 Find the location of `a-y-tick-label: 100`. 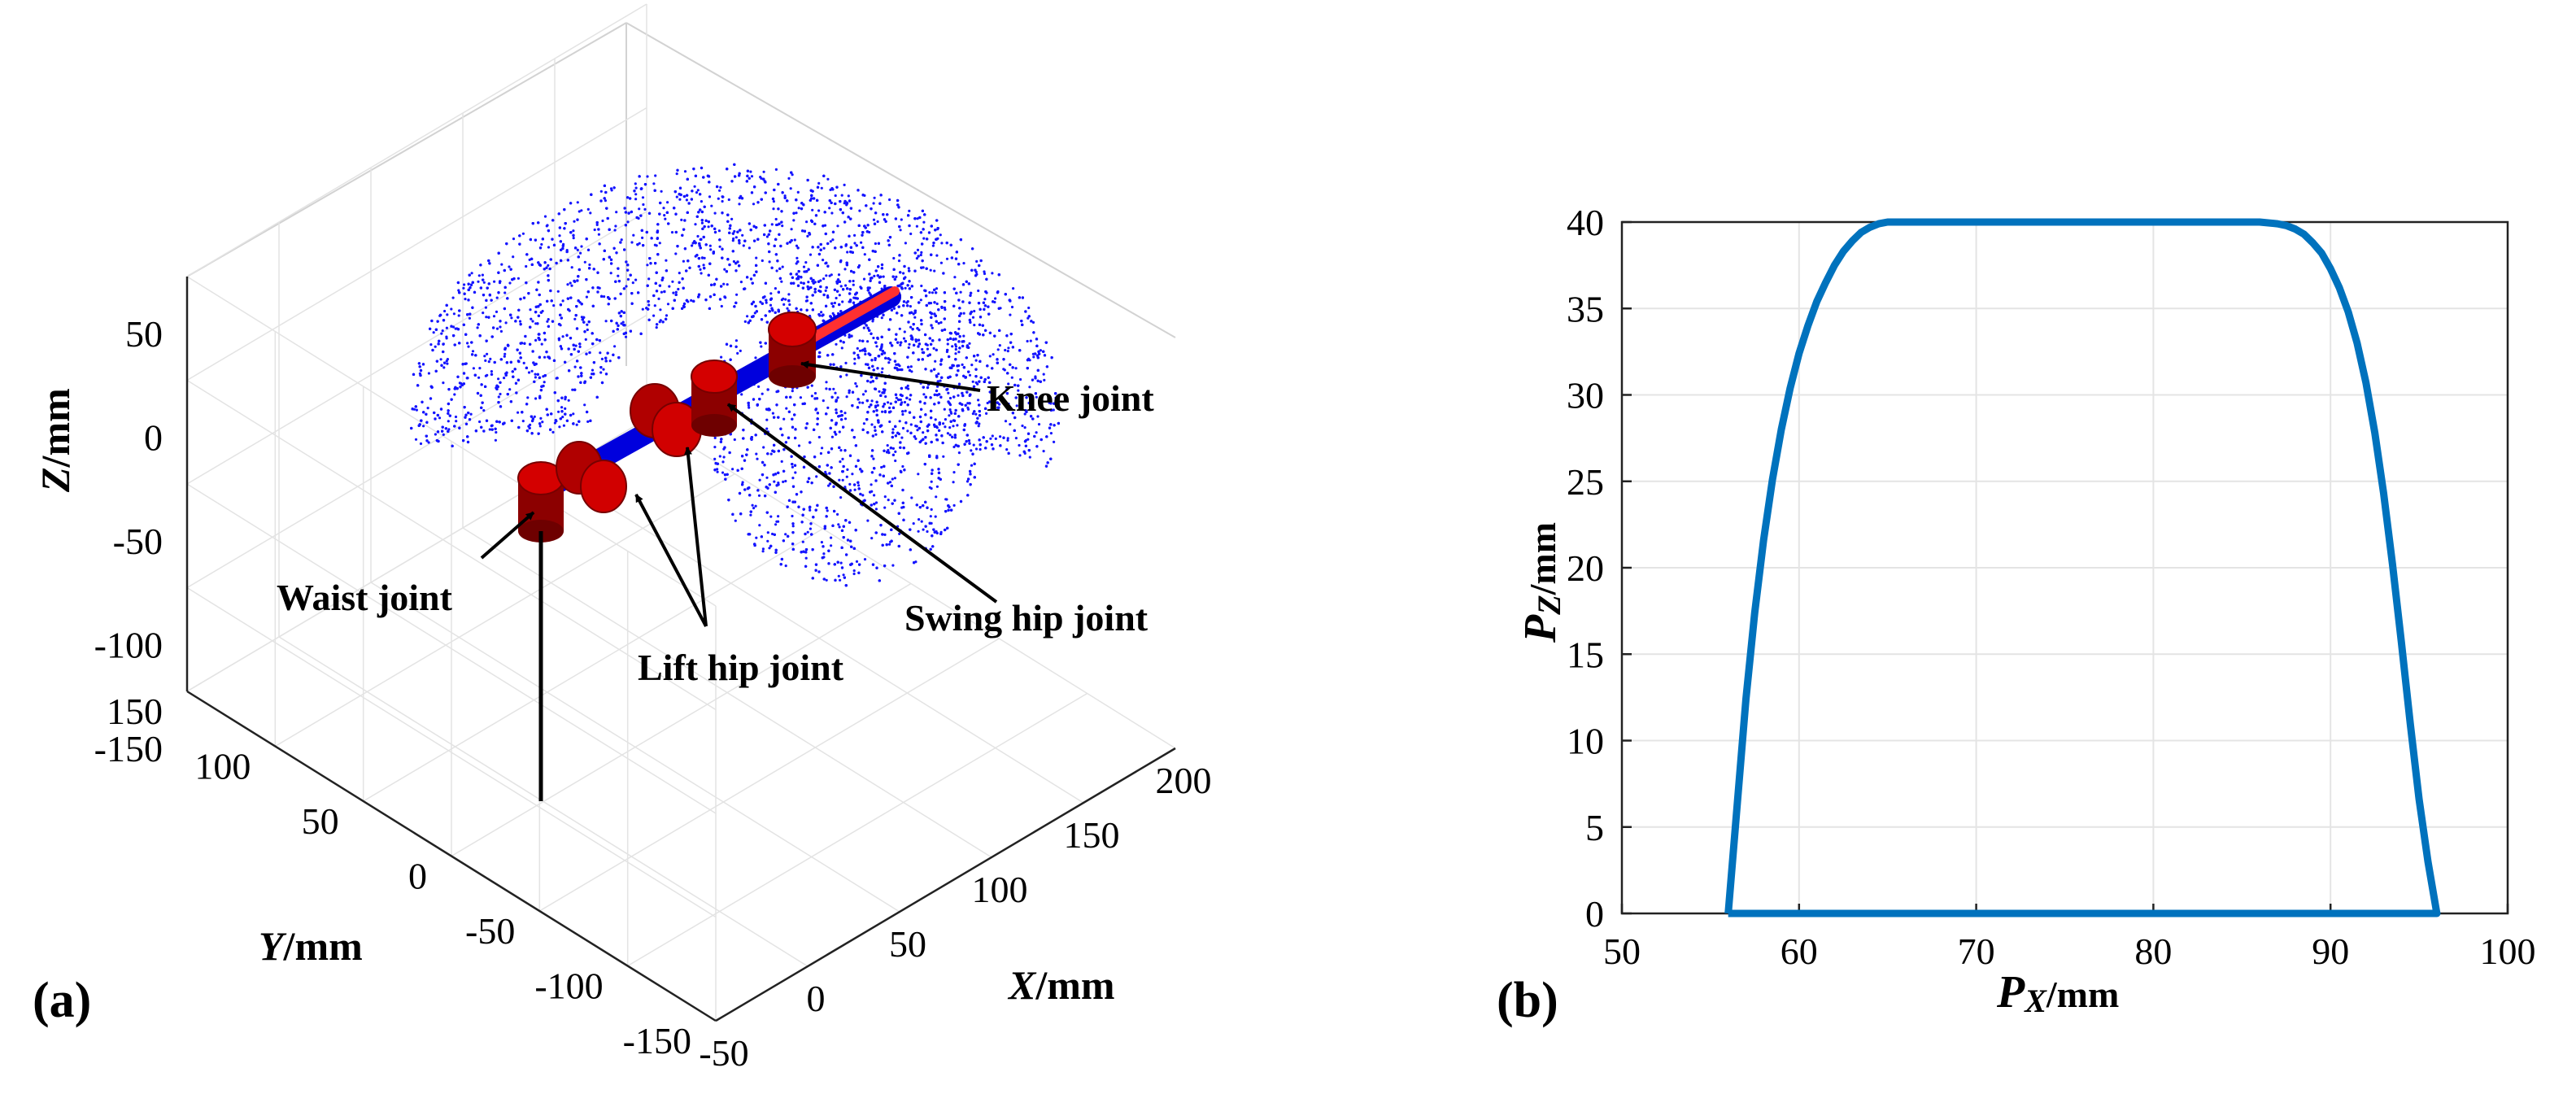

a-y-tick-label: 100 is located at coordinates (222, 766).